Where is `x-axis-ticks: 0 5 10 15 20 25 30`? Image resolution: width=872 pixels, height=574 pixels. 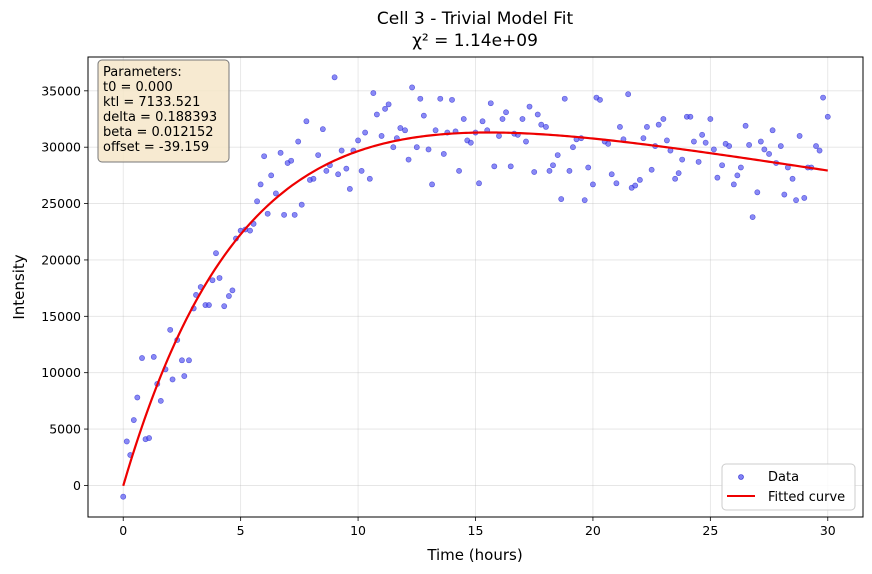
x-axis-ticks: 0 5 10 15 20 25 30 is located at coordinates (477, 527).